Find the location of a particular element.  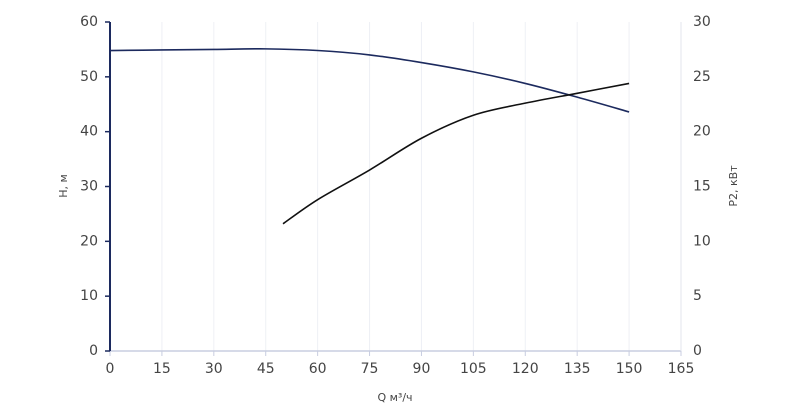

x-tick-label: 165 is located at coordinates (681, 369).